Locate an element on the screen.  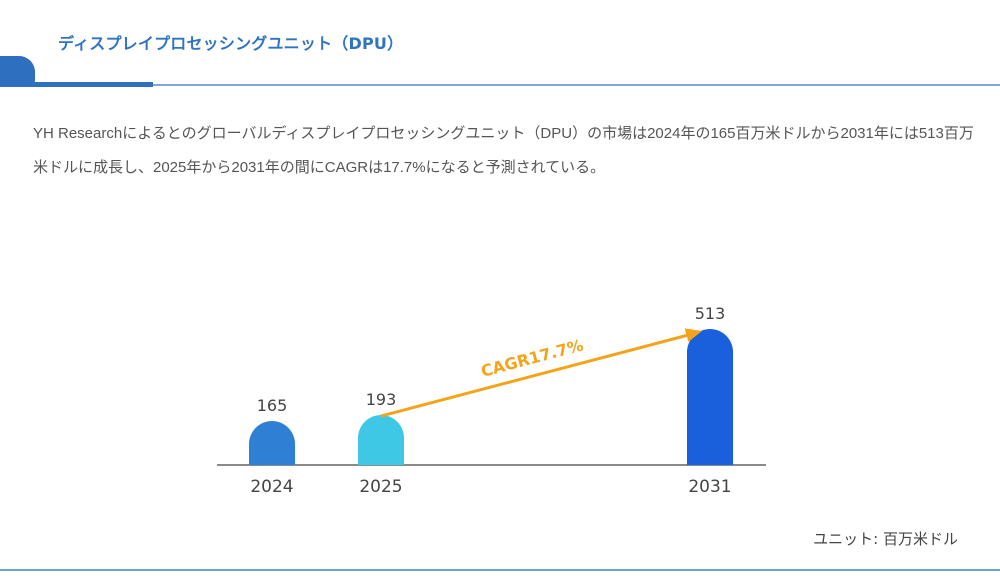
data-label-2025: 193 is located at coordinates (381, 399).